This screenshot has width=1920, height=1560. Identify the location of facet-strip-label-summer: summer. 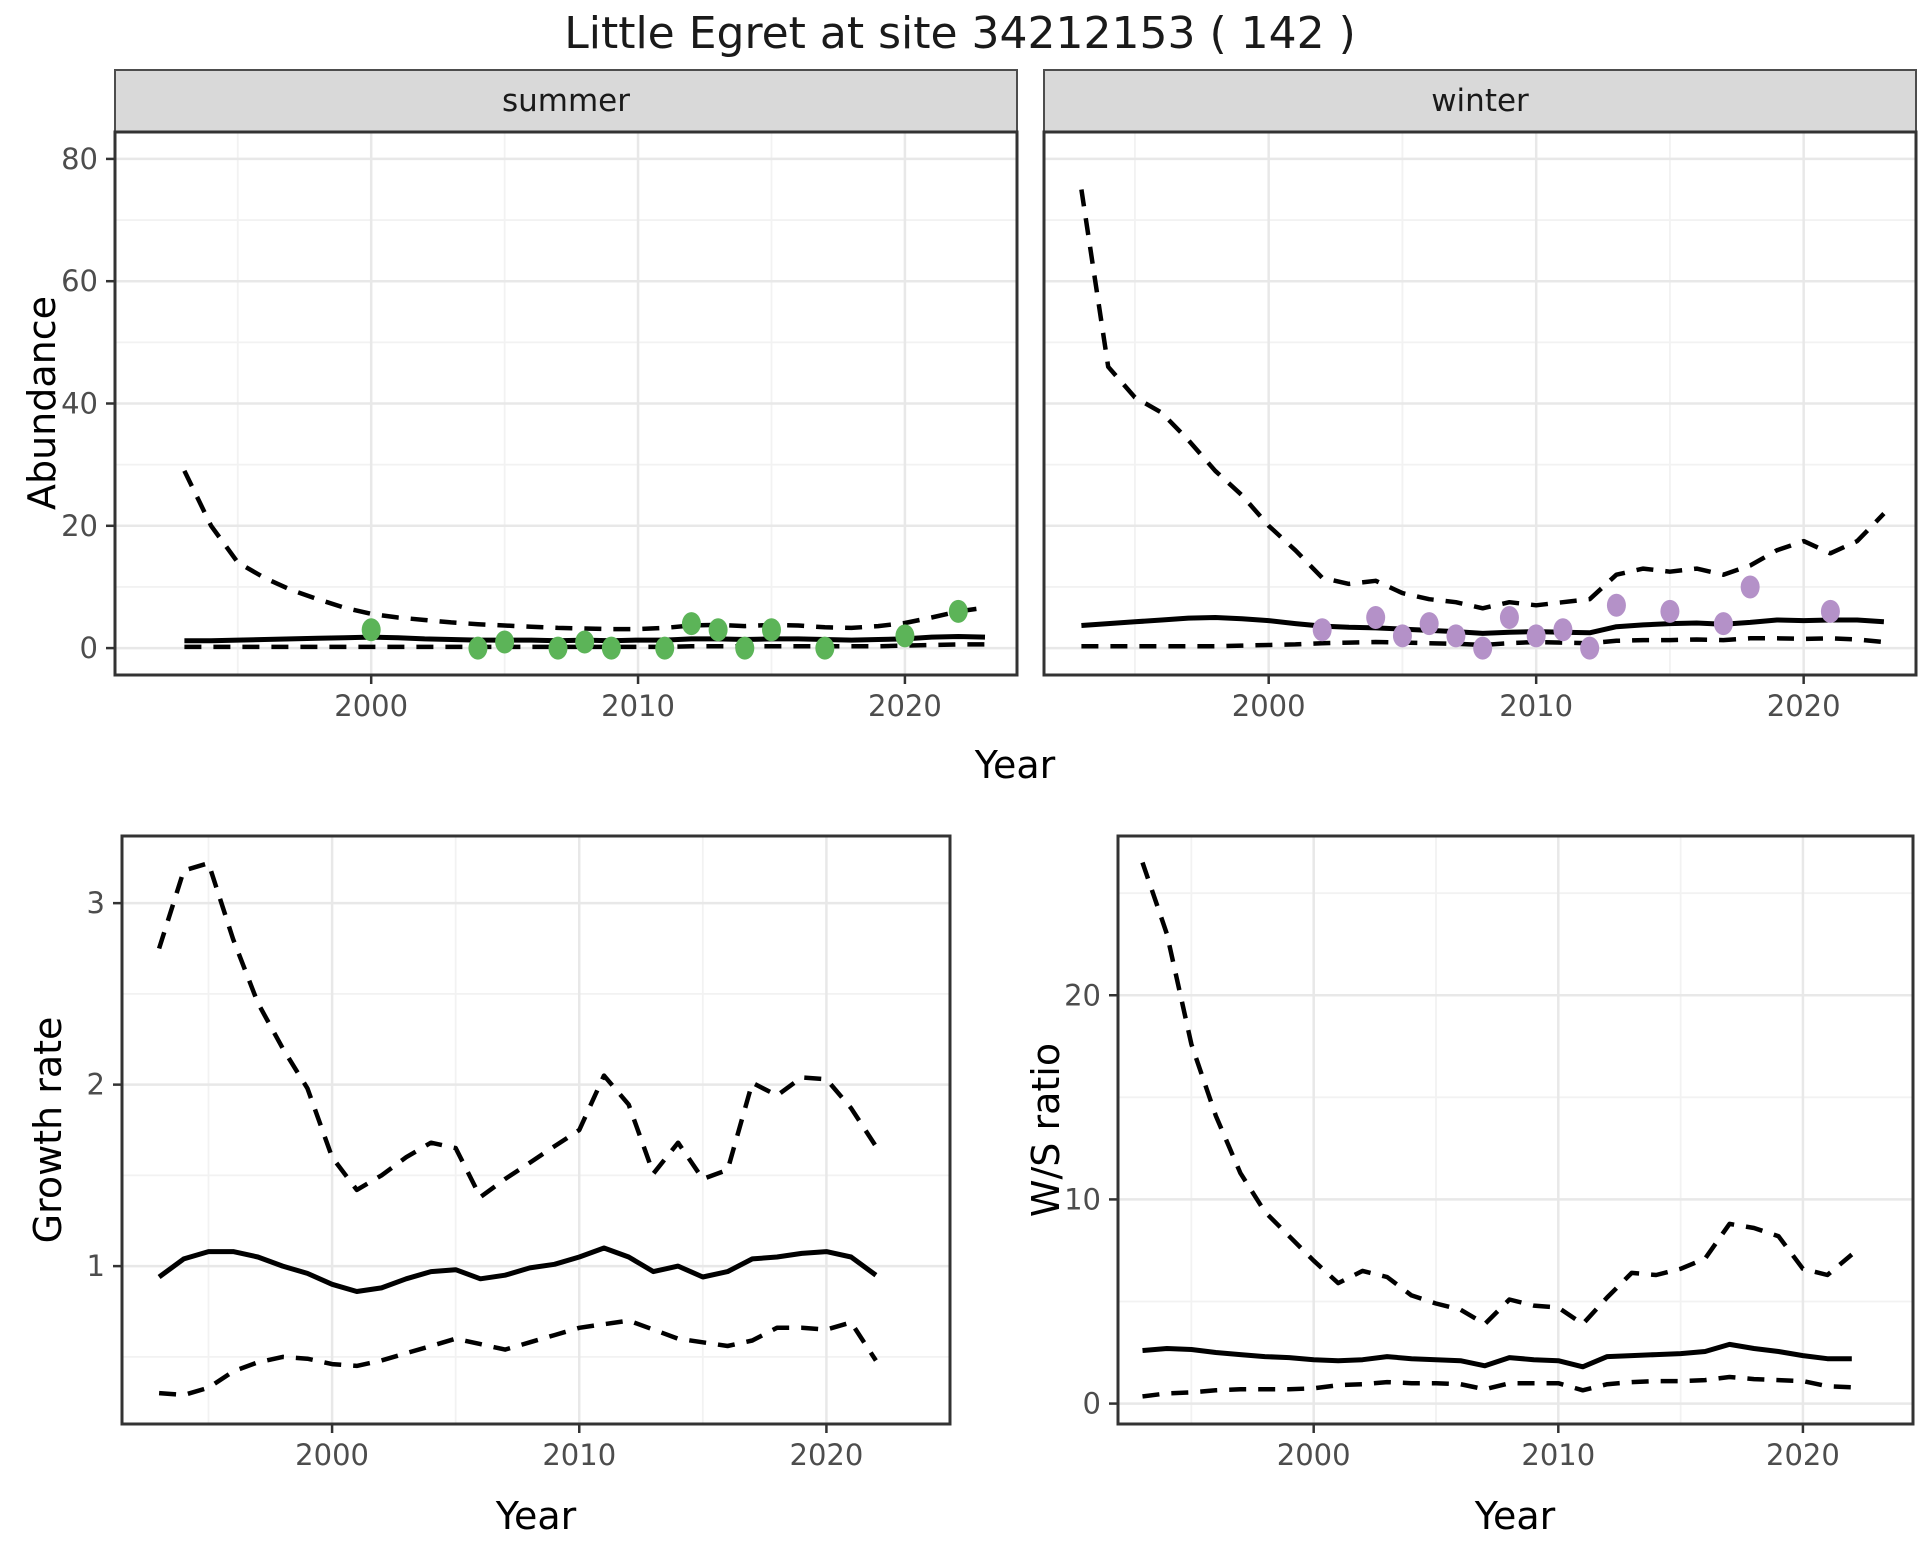
(565, 101).